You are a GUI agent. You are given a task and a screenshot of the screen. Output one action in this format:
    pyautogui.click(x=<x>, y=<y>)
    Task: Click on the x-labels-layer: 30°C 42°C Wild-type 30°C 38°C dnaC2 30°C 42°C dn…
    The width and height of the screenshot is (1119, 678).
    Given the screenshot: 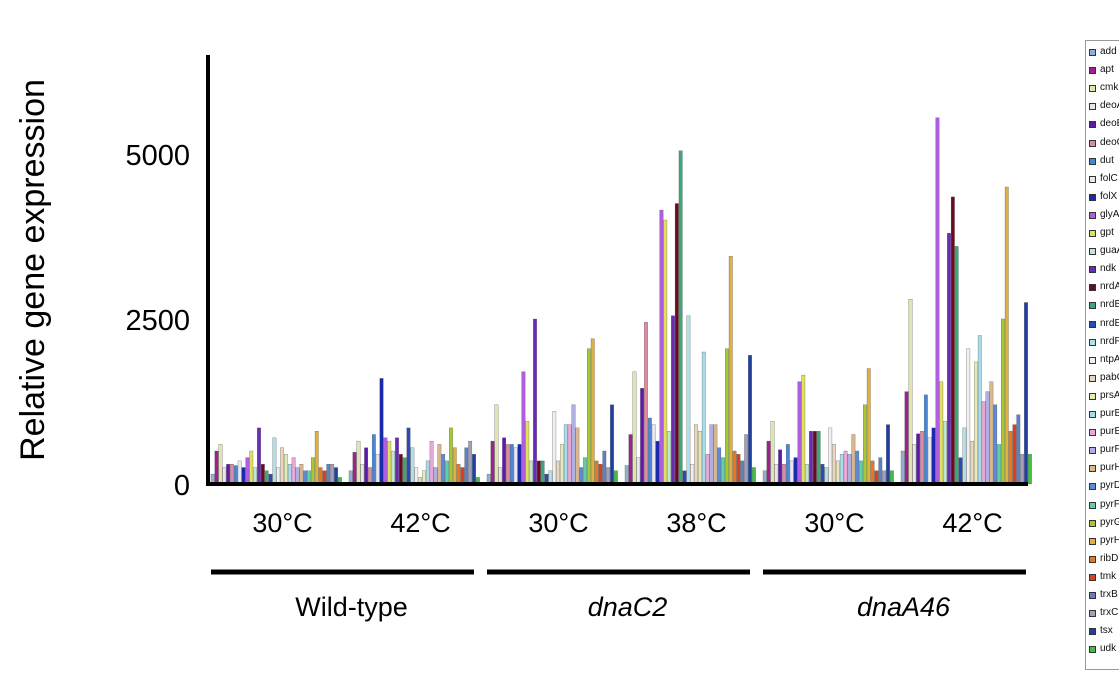 What is the action you would take?
    pyautogui.click(x=618, y=565)
    